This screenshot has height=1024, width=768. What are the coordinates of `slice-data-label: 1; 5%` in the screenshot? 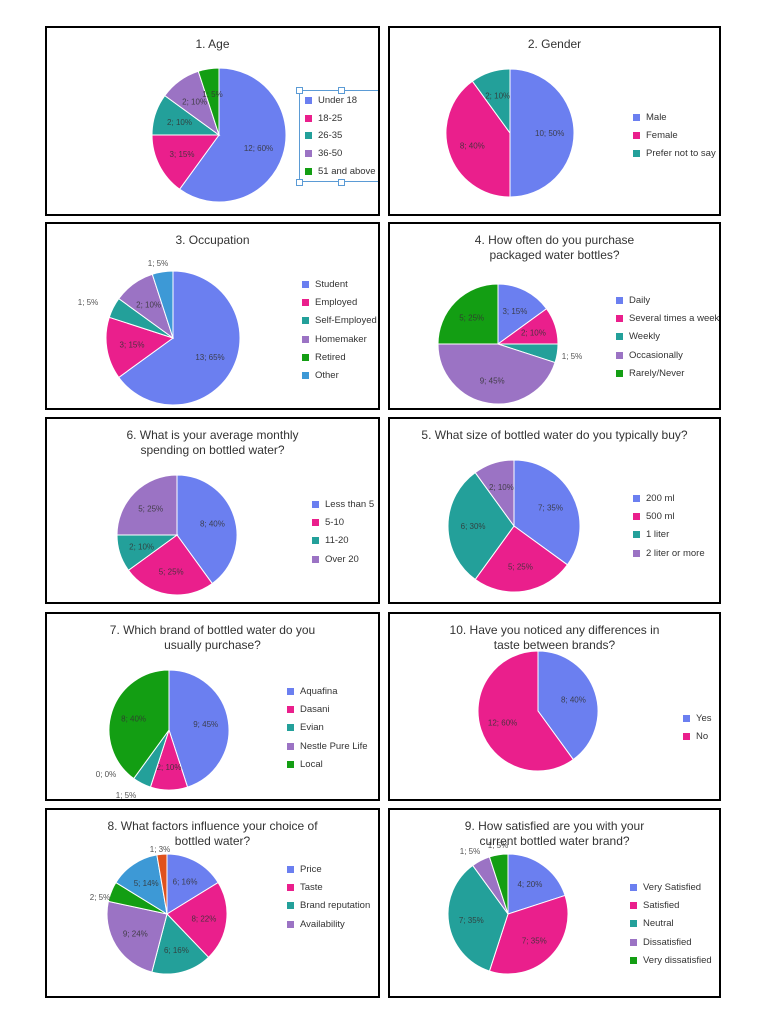 It's located at (212, 94).